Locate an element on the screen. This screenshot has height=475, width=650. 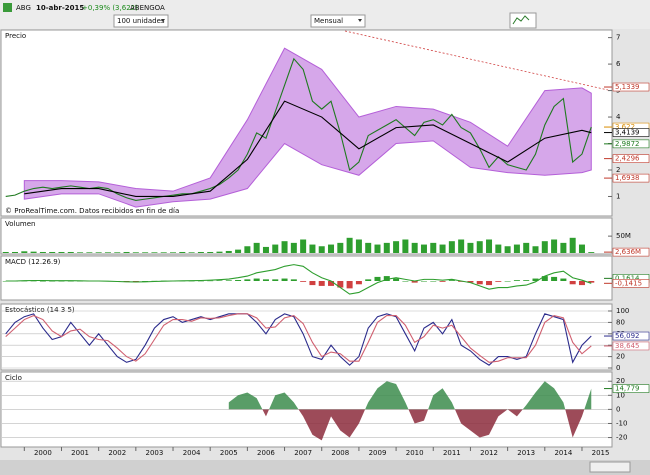
value-label: 2,636M is located at coordinates (628, 252).